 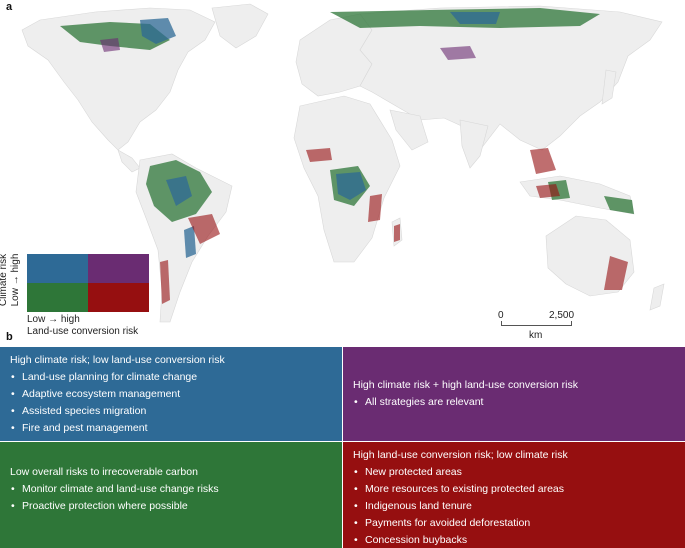 I want to click on list-item: Assisted species migration, so click(x=171, y=411).